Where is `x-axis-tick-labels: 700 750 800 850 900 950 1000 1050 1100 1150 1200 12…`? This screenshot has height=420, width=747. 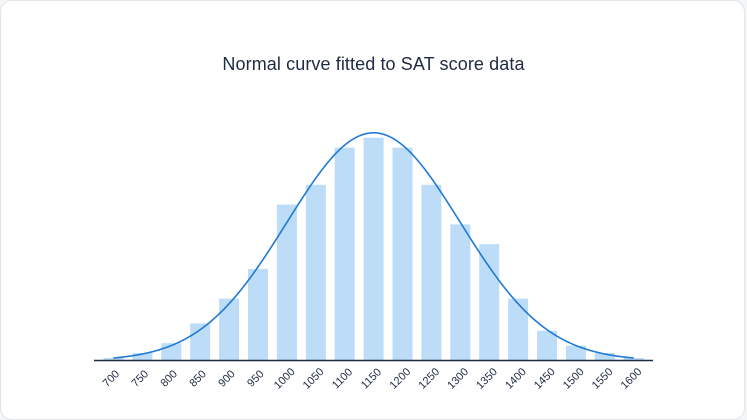
x-axis-tick-labels: 700 750 800 850 900 950 1000 1050 1100 1150 1200 12… is located at coordinates (373, 379).